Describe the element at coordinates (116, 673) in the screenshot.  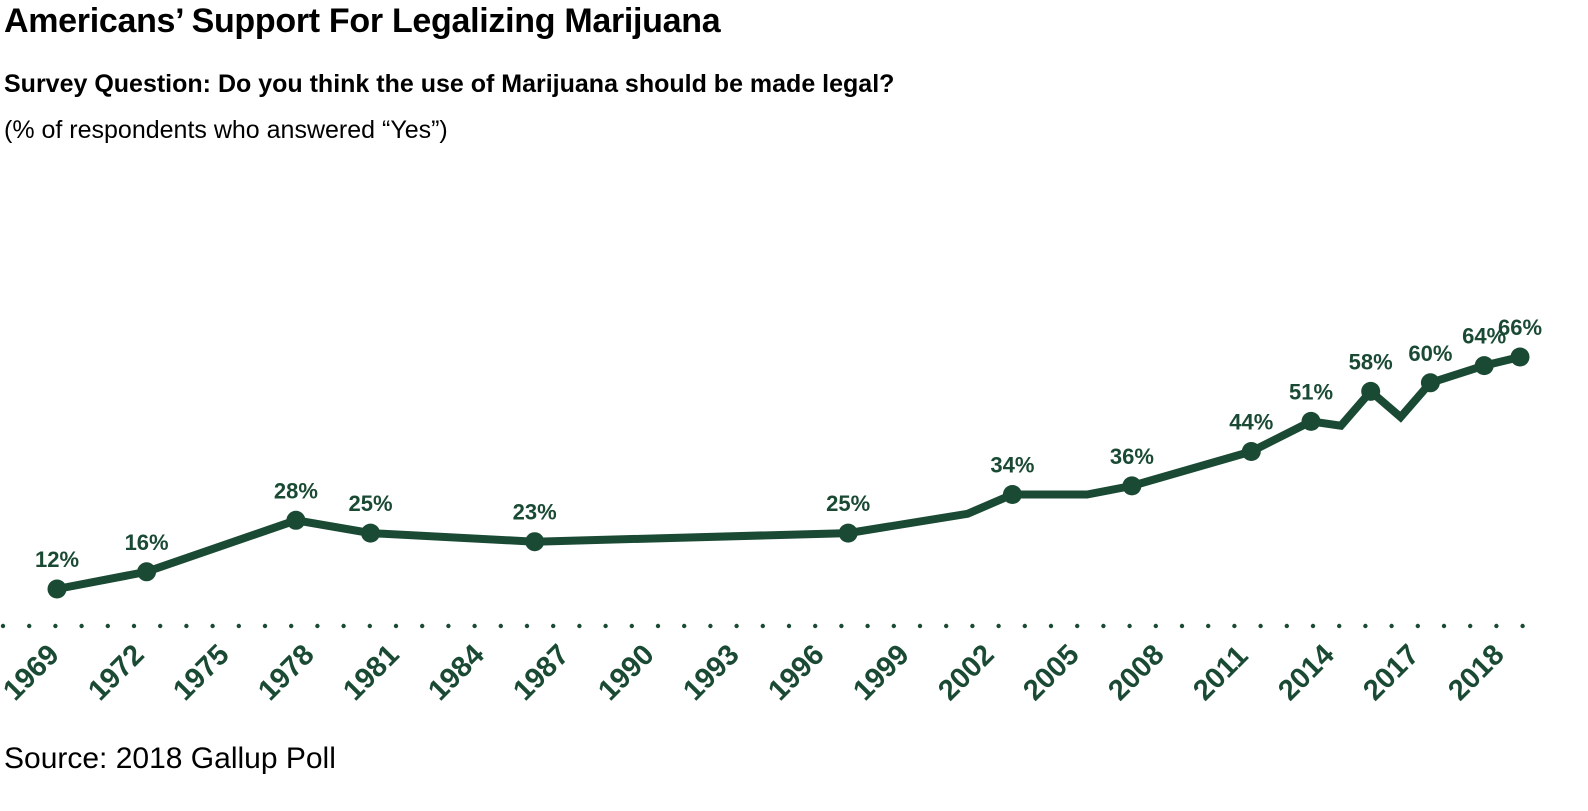
I see `x-tick-label: 1972` at that location.